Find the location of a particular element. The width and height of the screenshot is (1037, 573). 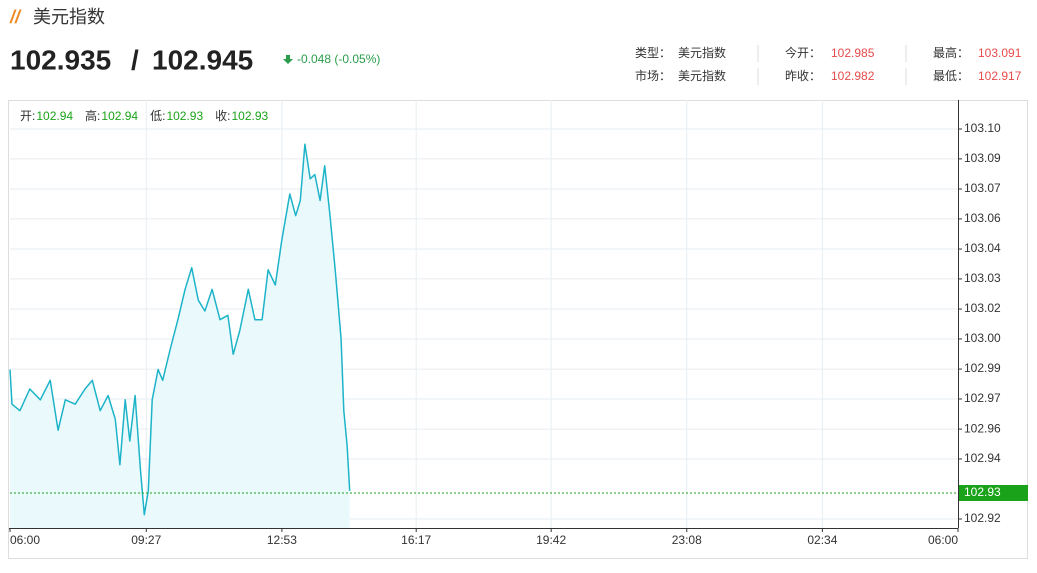

bid: 102.935 is located at coordinates (60, 59).